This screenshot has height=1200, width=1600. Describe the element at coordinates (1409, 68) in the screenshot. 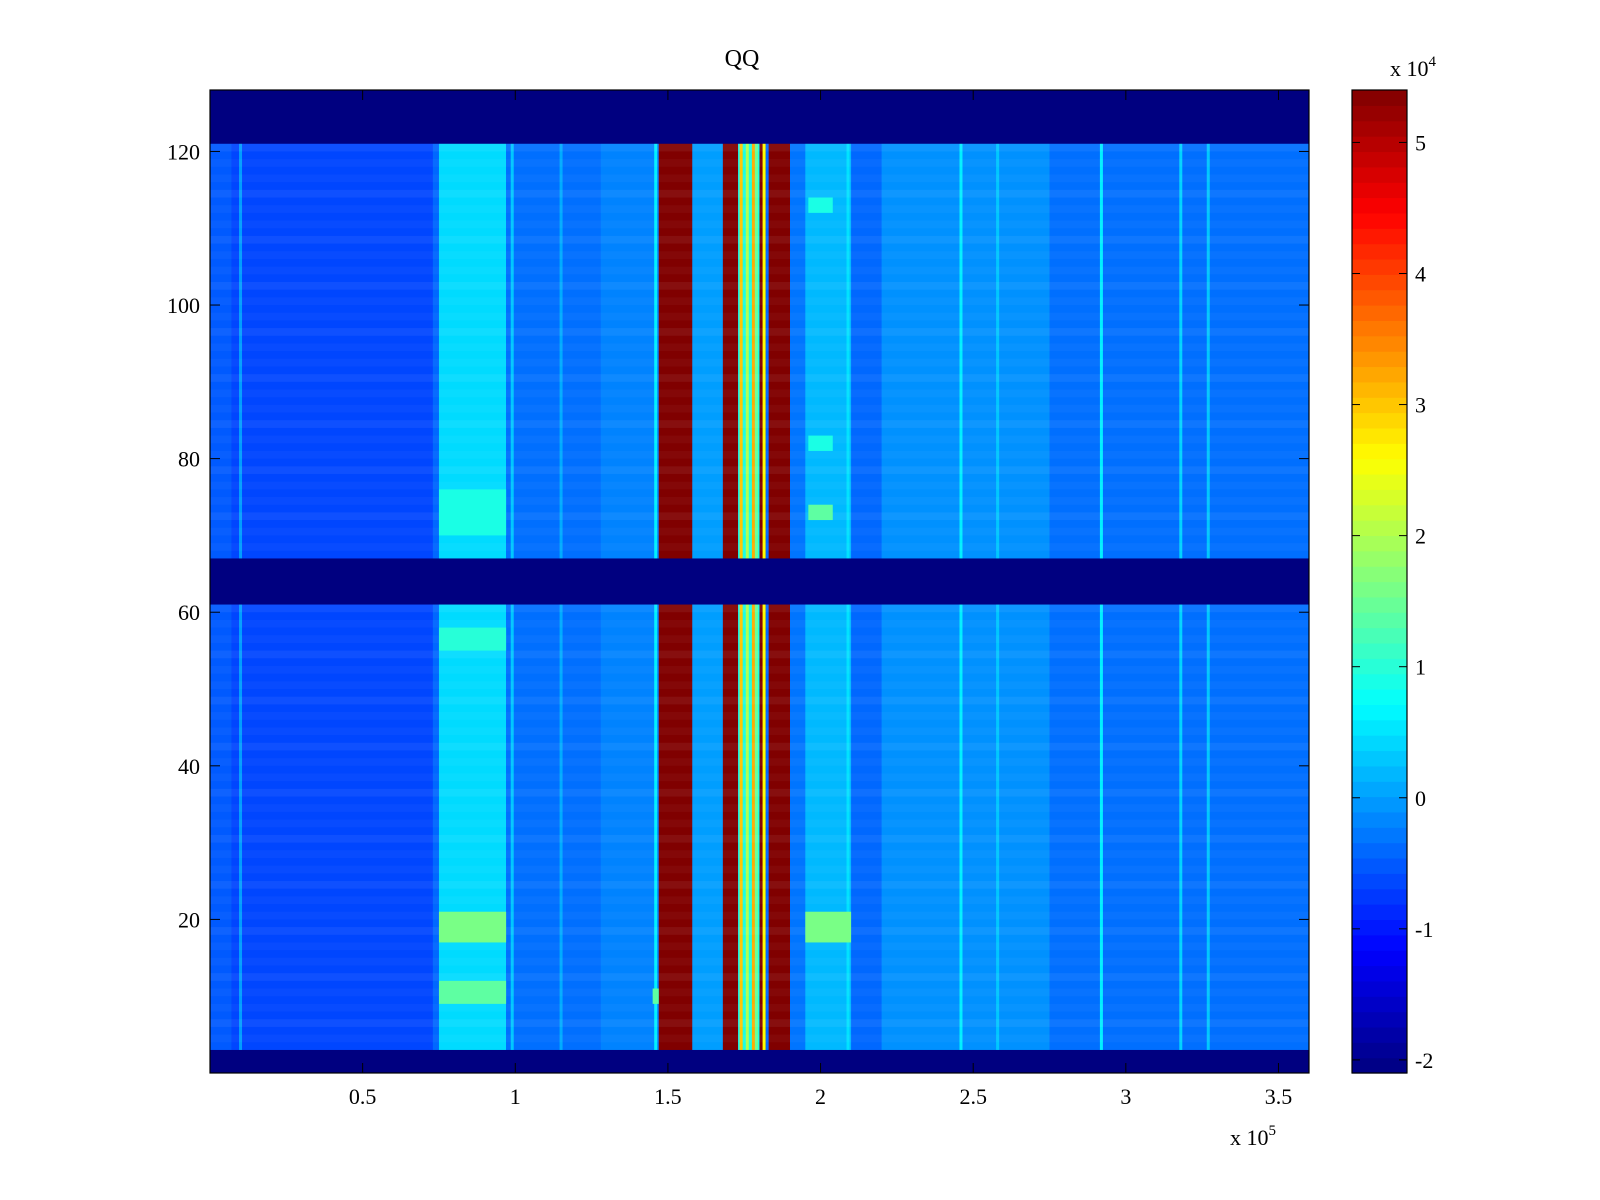

I see `colorbar-multiplier-base: x 10` at that location.